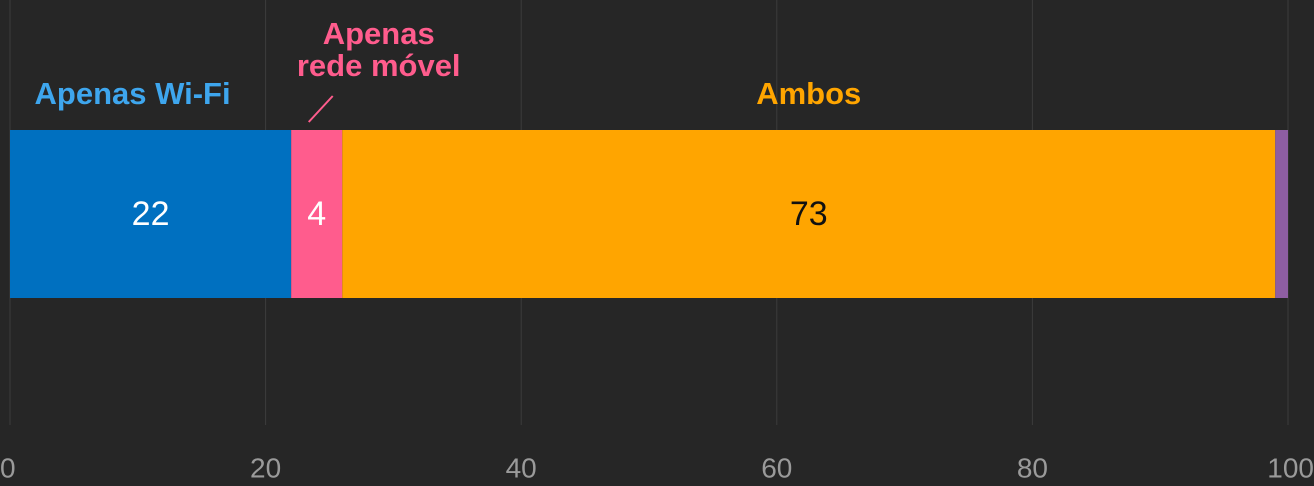 This screenshot has width=1314, height=486. Describe the element at coordinates (1032, 467) in the screenshot. I see `x-tick-label: 80` at that location.